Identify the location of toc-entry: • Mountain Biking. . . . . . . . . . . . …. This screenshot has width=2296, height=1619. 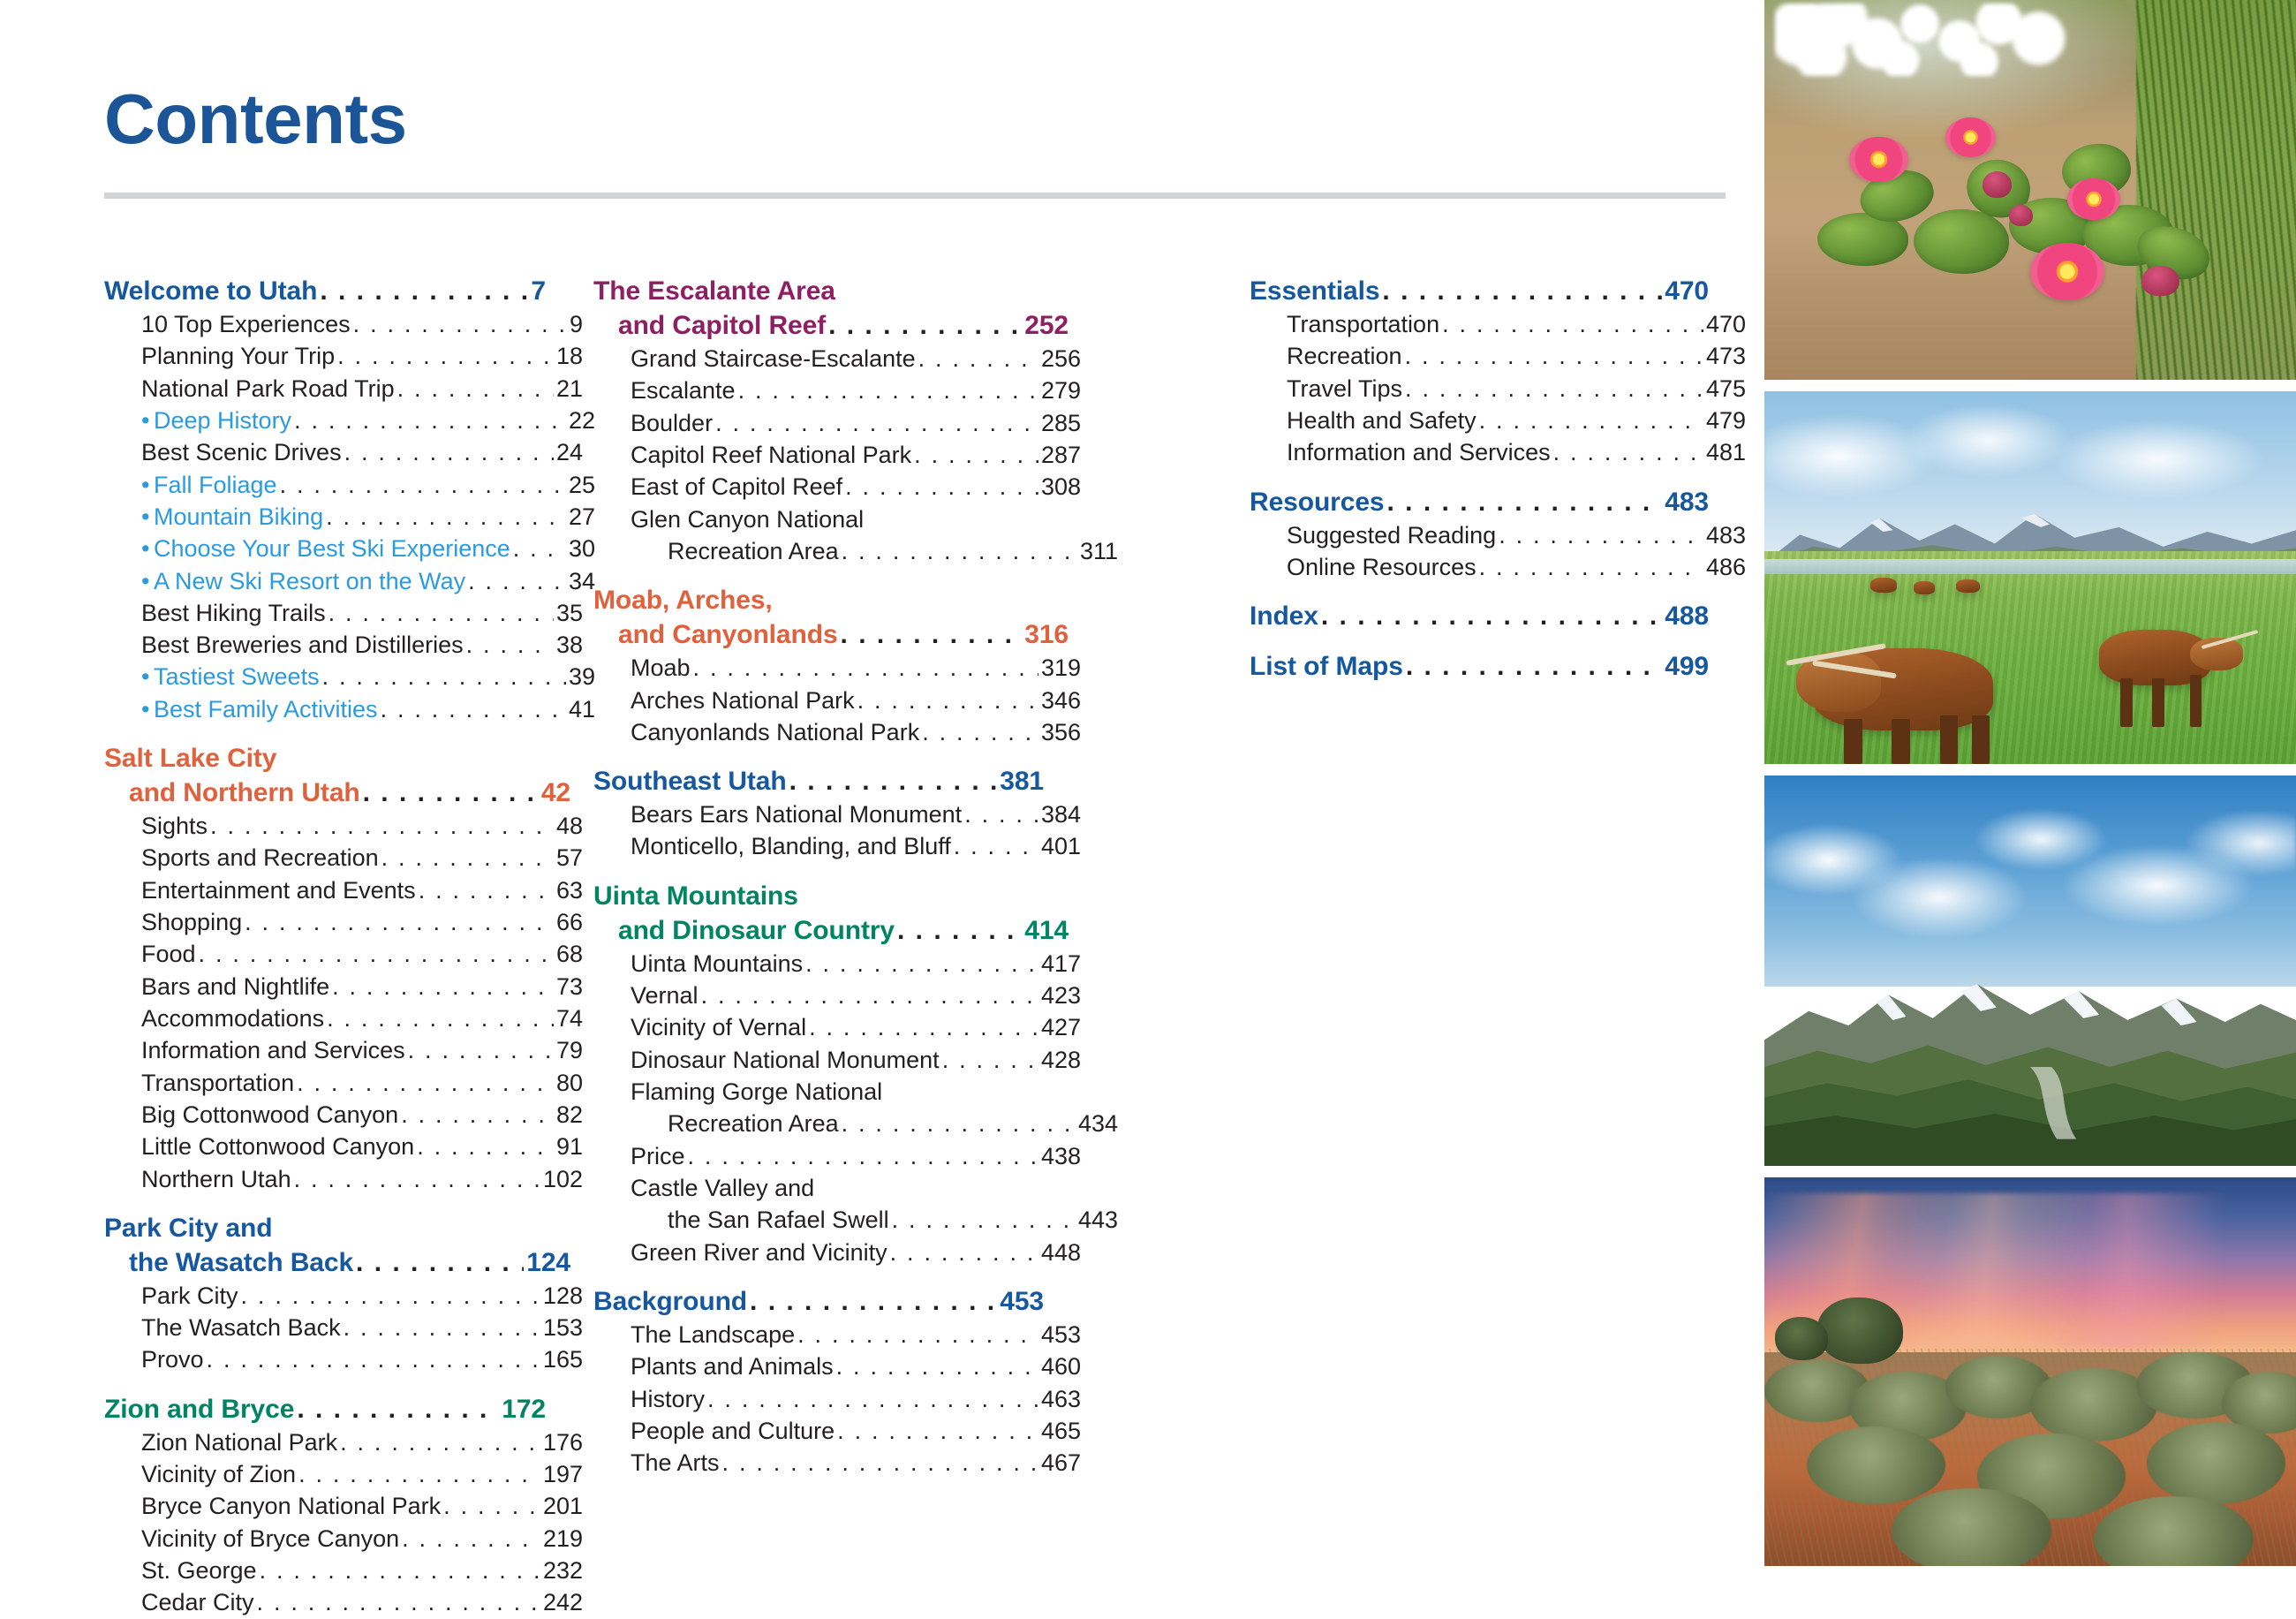
(349, 517).